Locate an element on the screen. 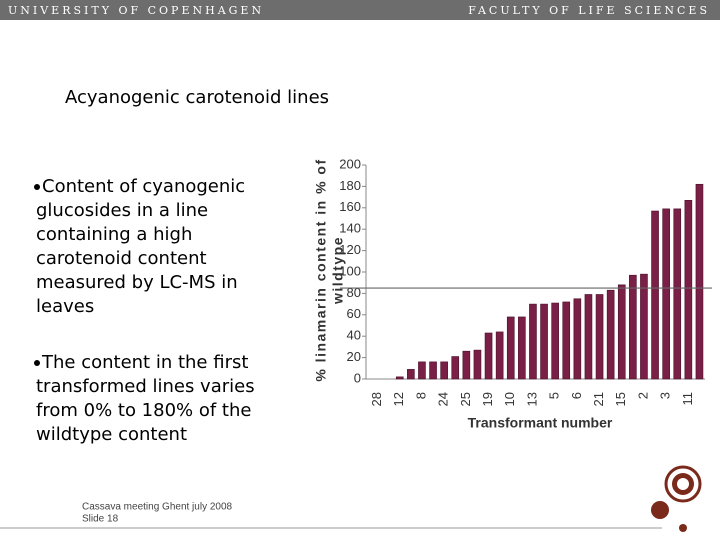 Image resolution: width=720 pixels, height=540 pixels. y-tick-label: 60 is located at coordinates (354, 313).